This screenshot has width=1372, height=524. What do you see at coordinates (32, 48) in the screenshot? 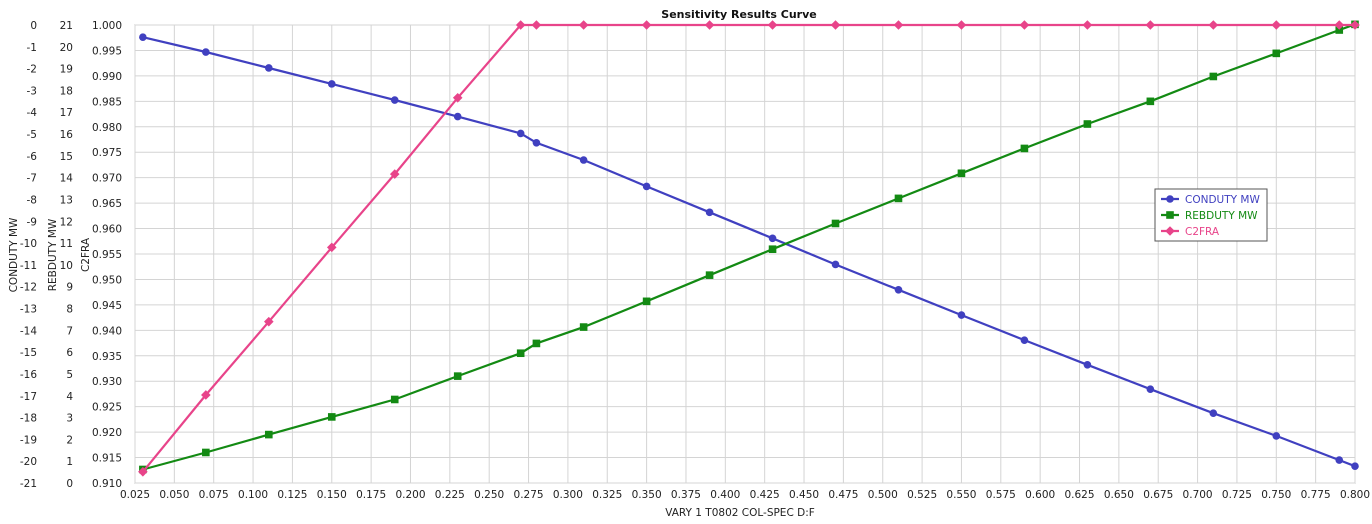
I see `cond-tick-label: -1` at bounding box center [32, 48].